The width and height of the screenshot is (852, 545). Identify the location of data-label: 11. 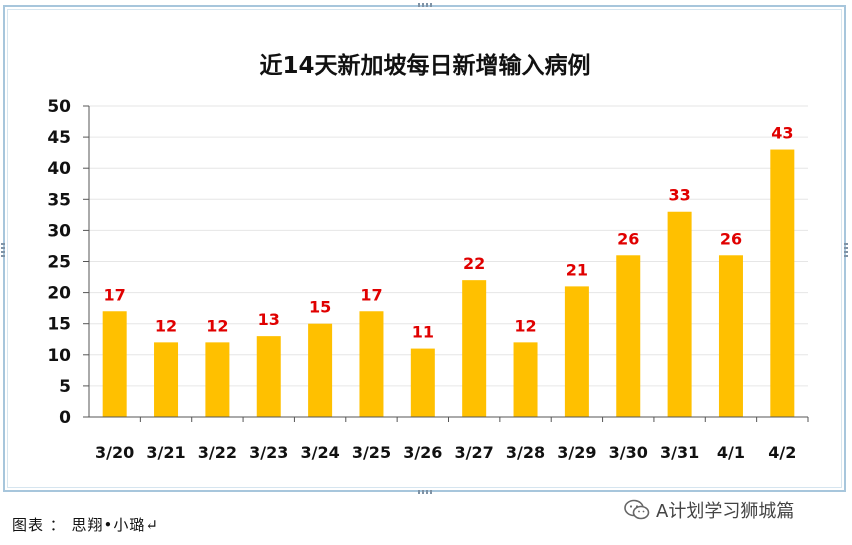
(423, 332).